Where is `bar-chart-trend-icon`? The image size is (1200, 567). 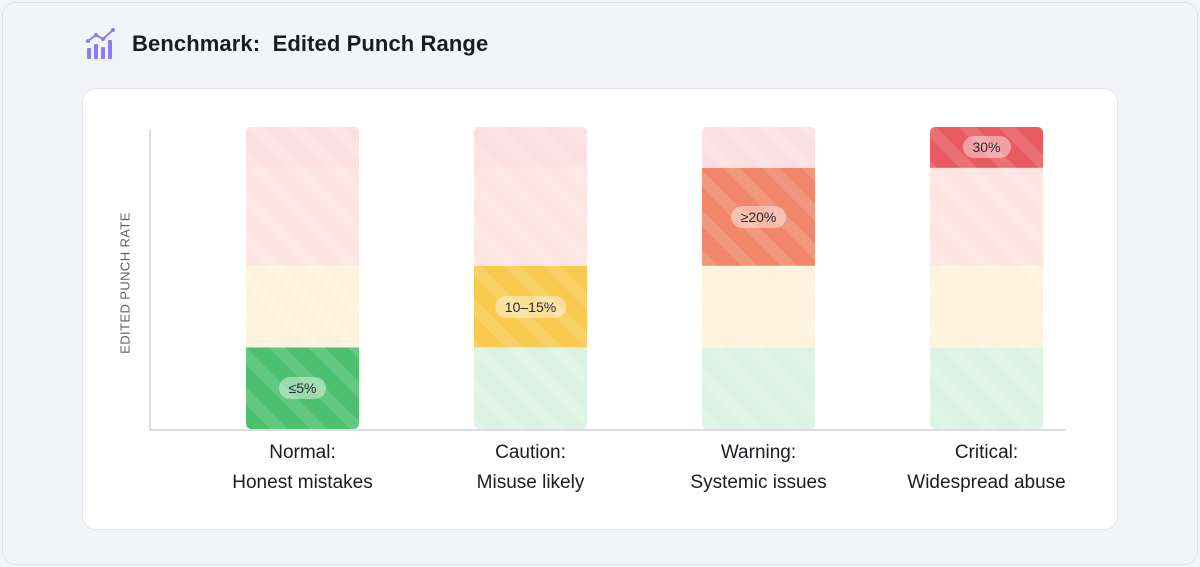 bar-chart-trend-icon is located at coordinates (100, 43).